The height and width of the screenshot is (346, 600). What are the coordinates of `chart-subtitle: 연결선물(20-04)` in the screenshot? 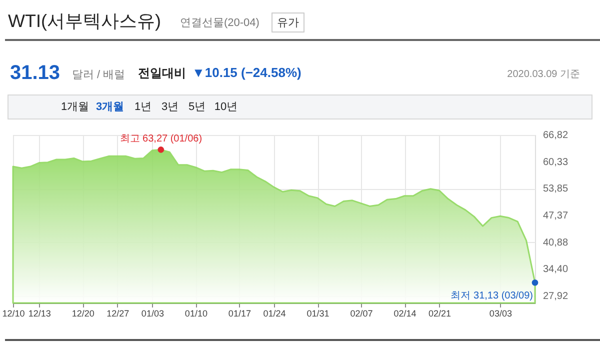 It's located at (220, 23).